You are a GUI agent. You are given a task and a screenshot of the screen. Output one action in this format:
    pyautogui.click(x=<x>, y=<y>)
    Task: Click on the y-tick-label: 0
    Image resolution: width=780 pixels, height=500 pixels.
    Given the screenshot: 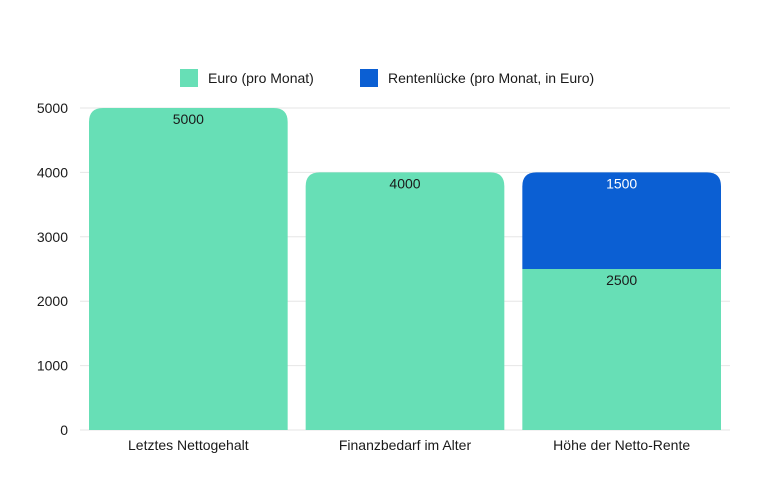 What is the action you would take?
    pyautogui.click(x=64, y=430)
    